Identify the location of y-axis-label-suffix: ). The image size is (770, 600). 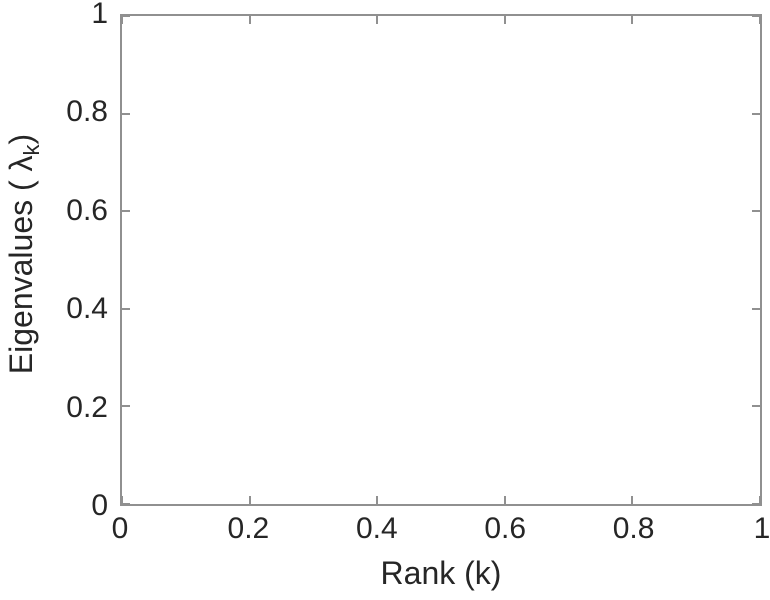
(21, 139).